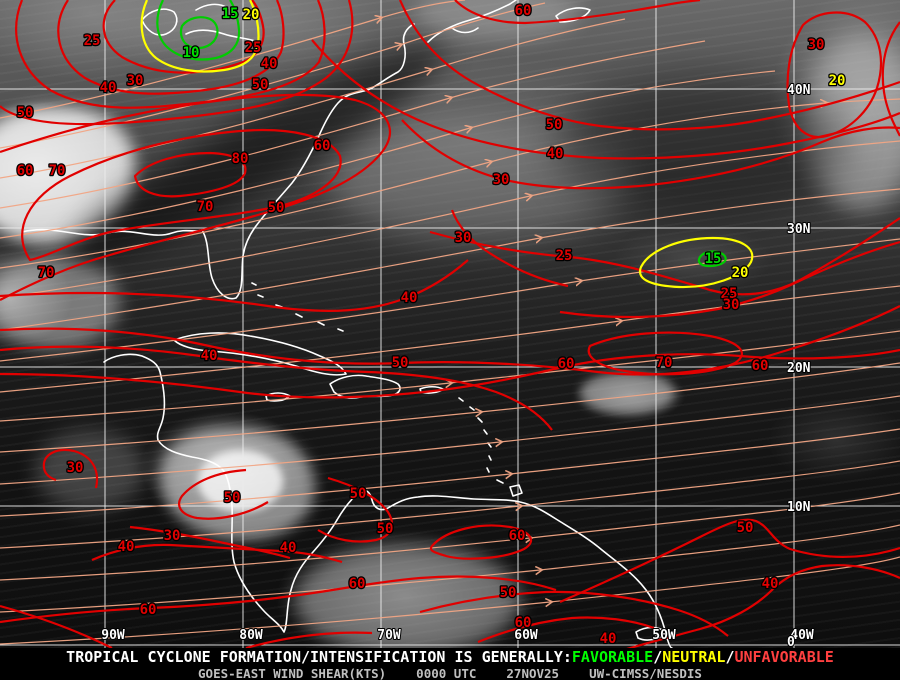 The width and height of the screenshot is (900, 680). What do you see at coordinates (799, 368) in the screenshot?
I see `latitude-label: 20N` at bounding box center [799, 368].